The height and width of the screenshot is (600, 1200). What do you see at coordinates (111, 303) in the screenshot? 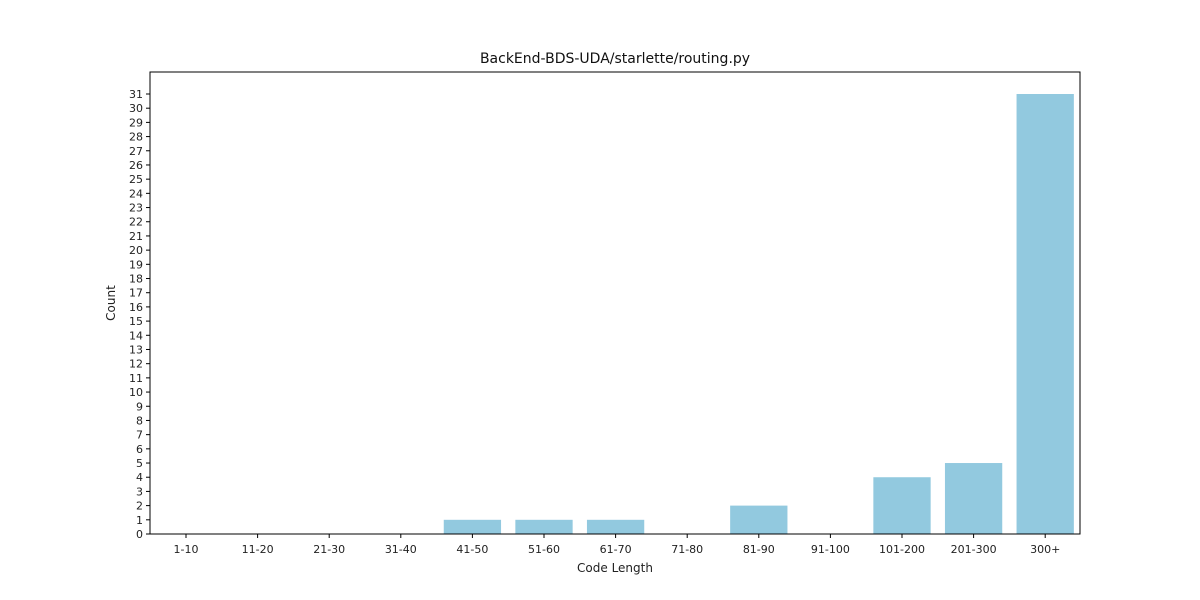
I see `y-axis-label: Count` at bounding box center [111, 303].